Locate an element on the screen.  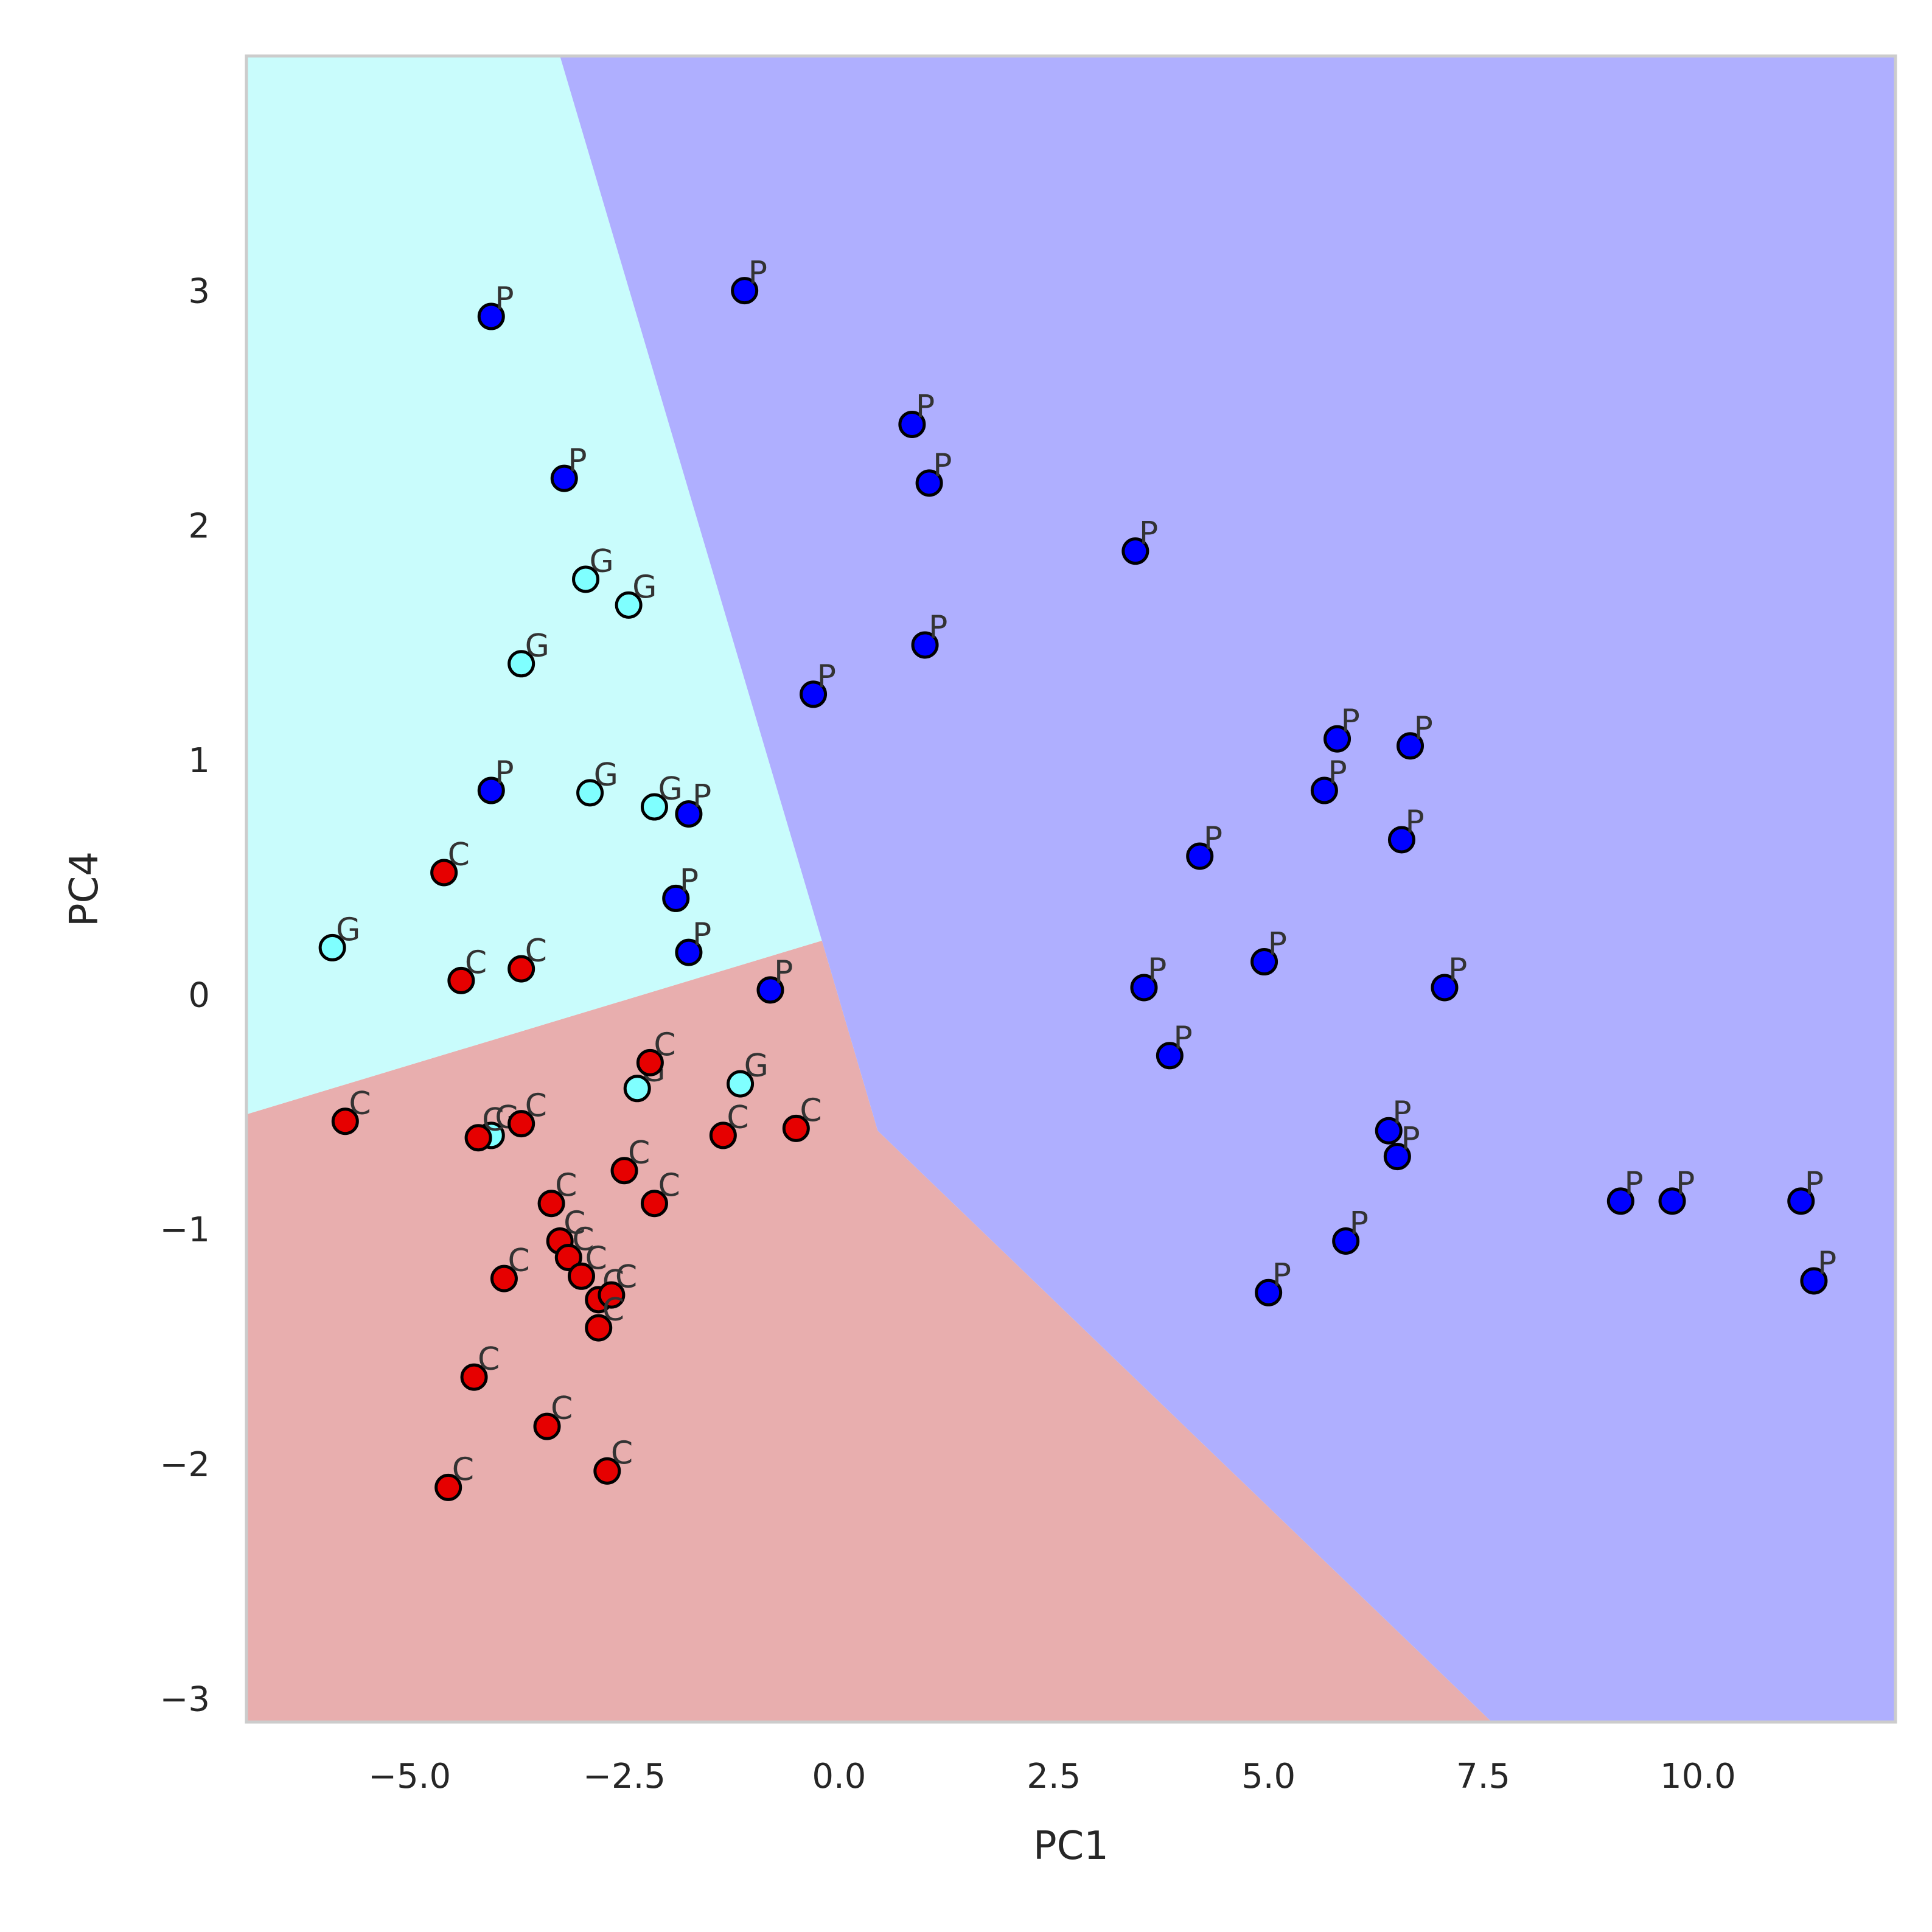
y-tick-label: 1 is located at coordinates (199, 761).